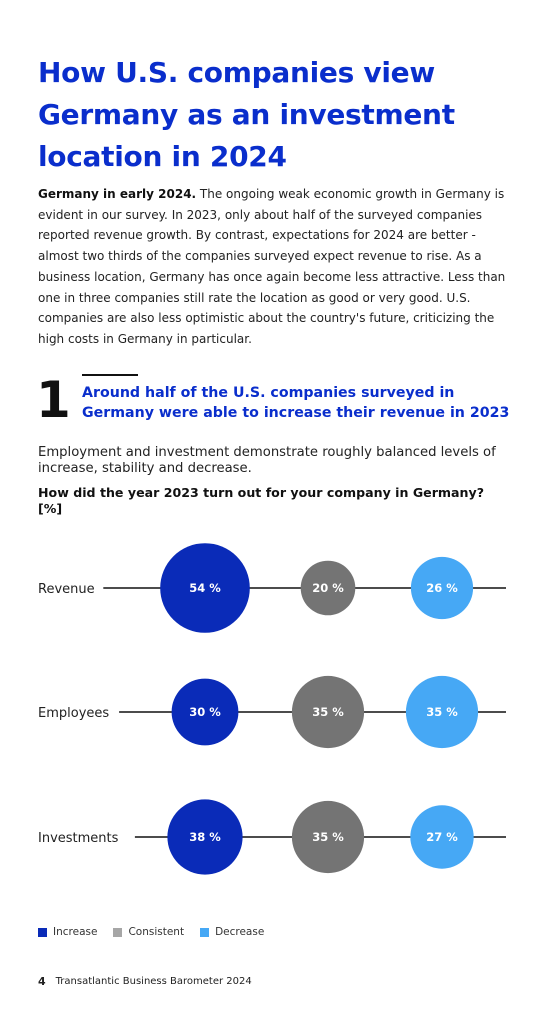 The height and width of the screenshot is (1024, 545). What do you see at coordinates (240, 932) in the screenshot?
I see `legend-label-decrease: Decrease` at bounding box center [240, 932].